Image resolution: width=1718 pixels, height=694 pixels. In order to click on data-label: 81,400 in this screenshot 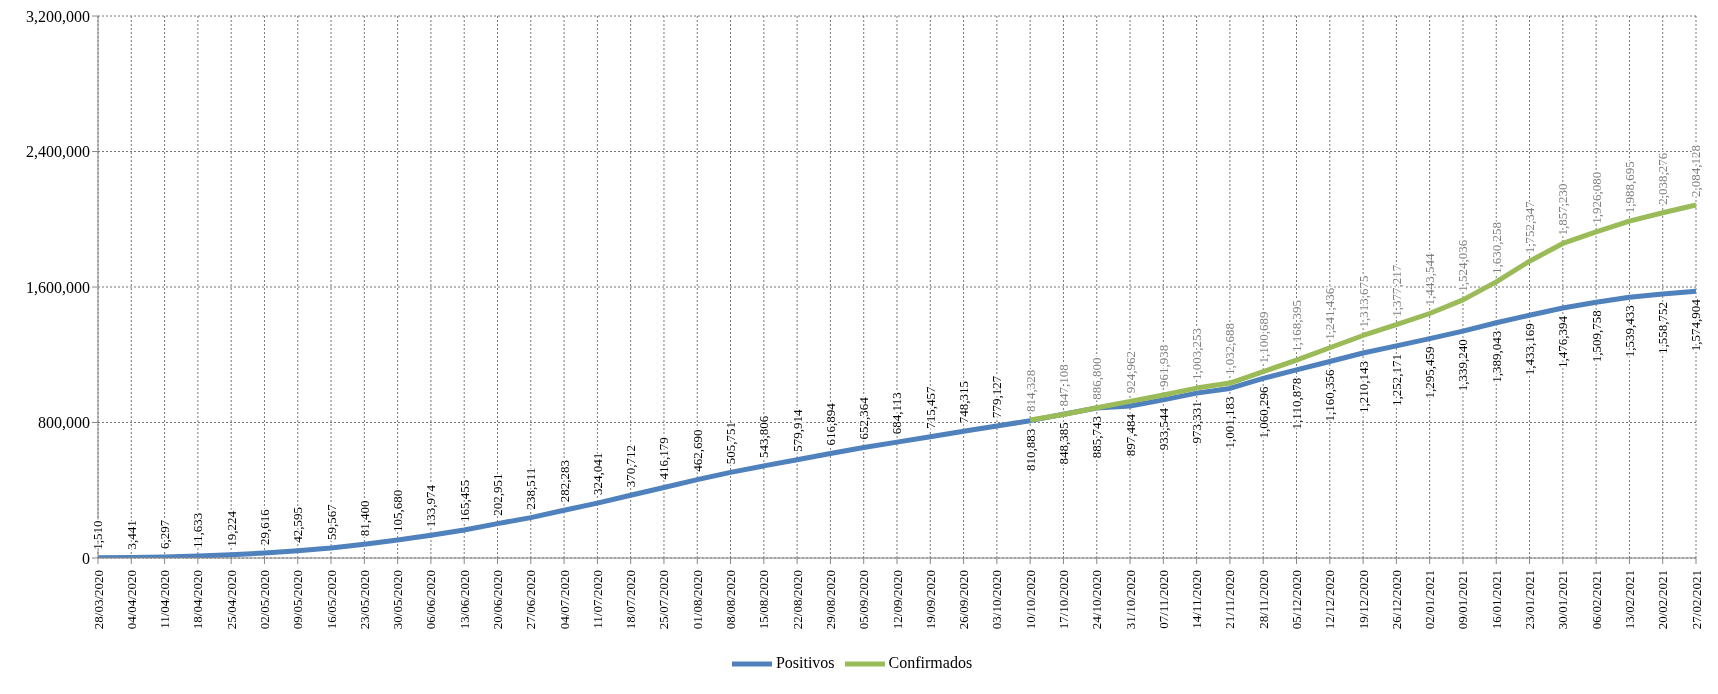, I will do `click(364, 518)`.